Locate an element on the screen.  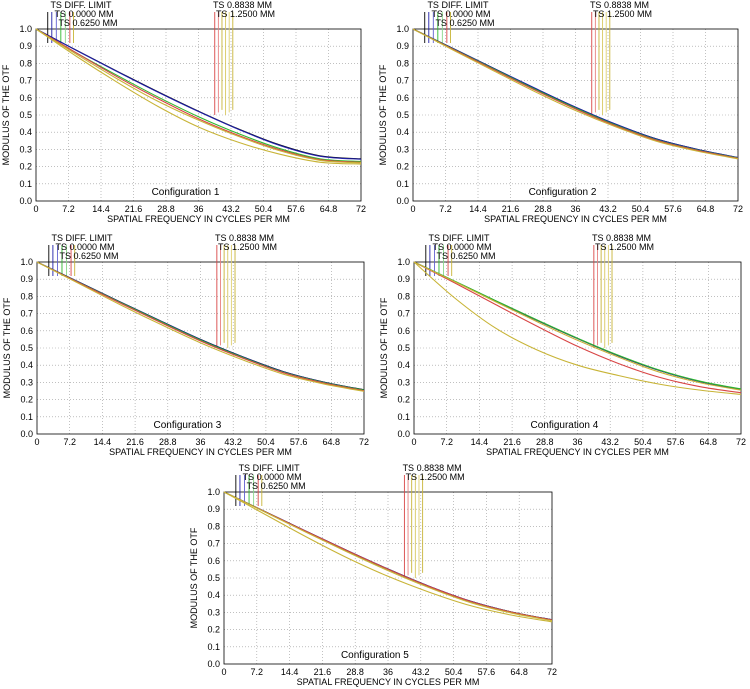
y-tick-label: 0.6 is located at coordinates (25, 98).